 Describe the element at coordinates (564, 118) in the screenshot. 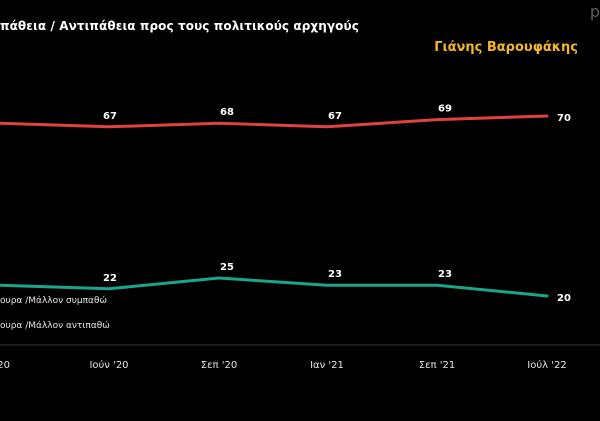

I see `data-label: 70` at that location.